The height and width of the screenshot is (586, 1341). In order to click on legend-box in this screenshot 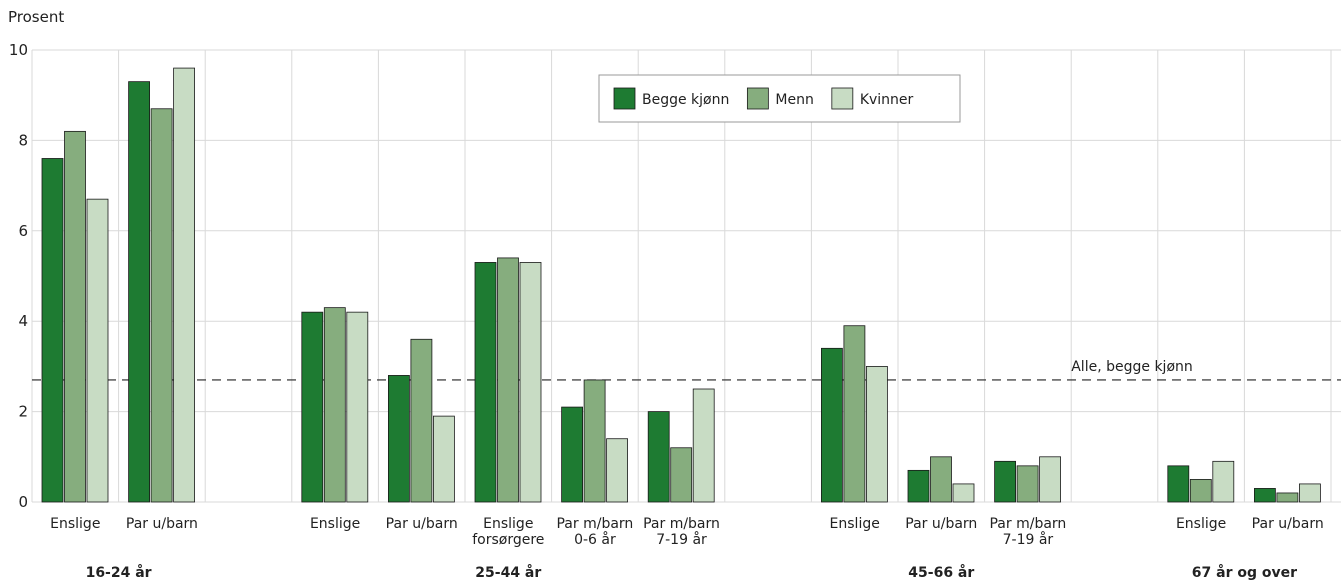, I will do `click(779, 98)`.